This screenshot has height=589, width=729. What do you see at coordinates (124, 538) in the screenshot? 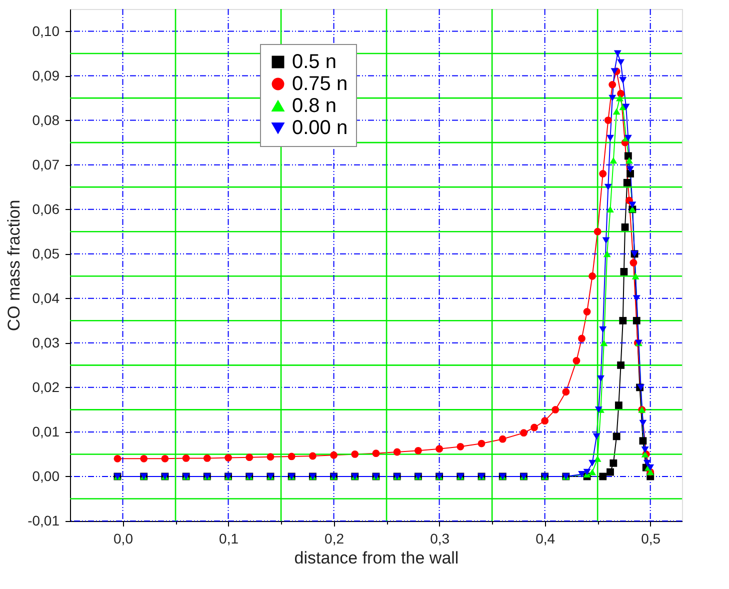
I see `x-tick-label: 0,0` at bounding box center [124, 538].